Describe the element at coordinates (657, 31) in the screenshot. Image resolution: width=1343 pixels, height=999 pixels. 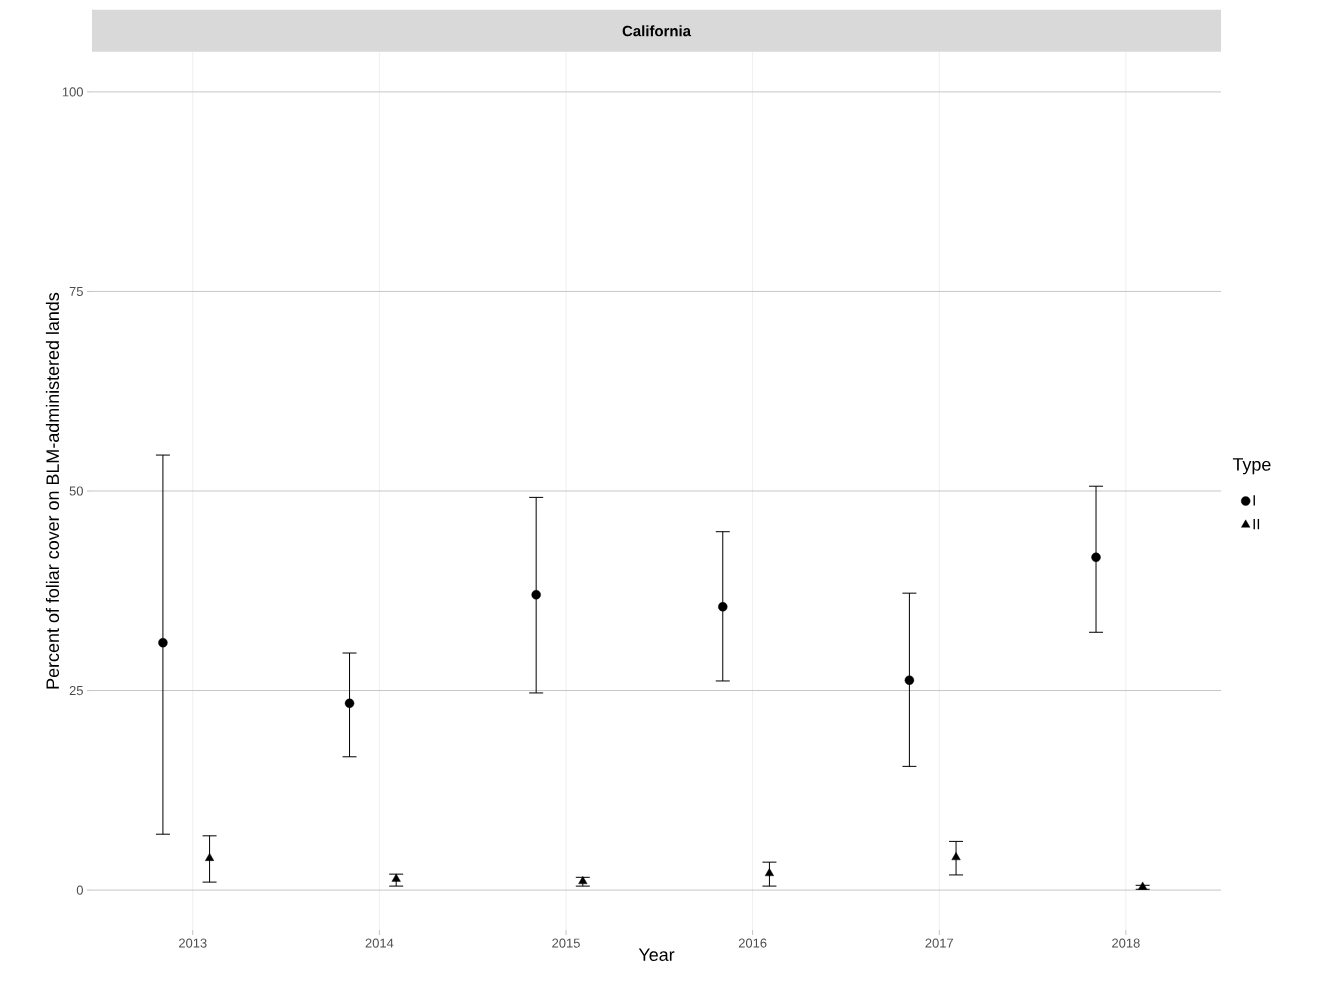
I see `chart-title: California` at that location.